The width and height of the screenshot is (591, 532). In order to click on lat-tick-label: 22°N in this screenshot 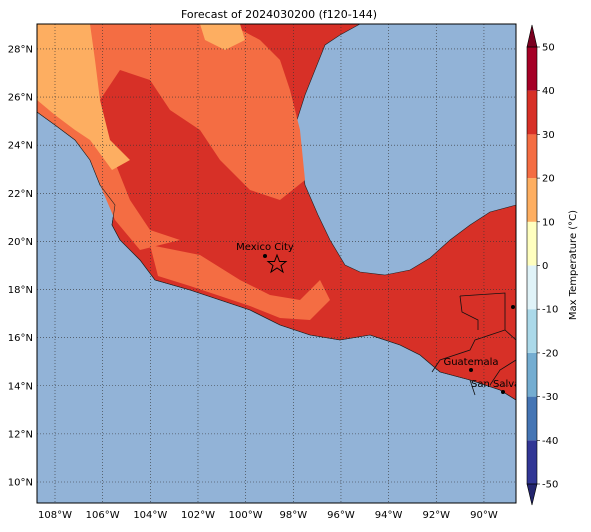, I will do `click(20, 194)`.